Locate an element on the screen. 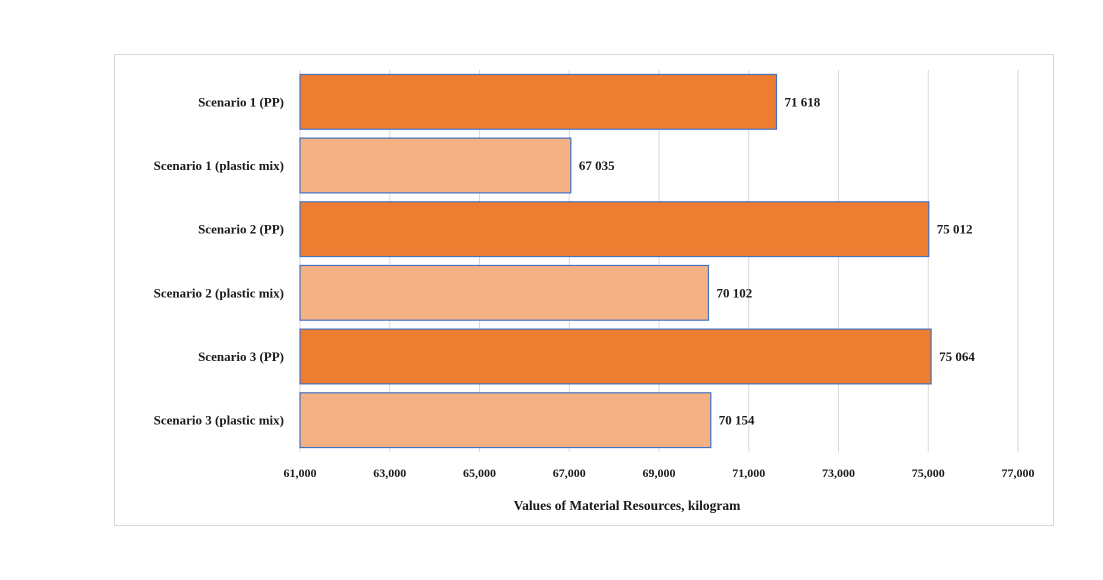 The image size is (1103, 580). value-label: 70 102 is located at coordinates (734, 292).